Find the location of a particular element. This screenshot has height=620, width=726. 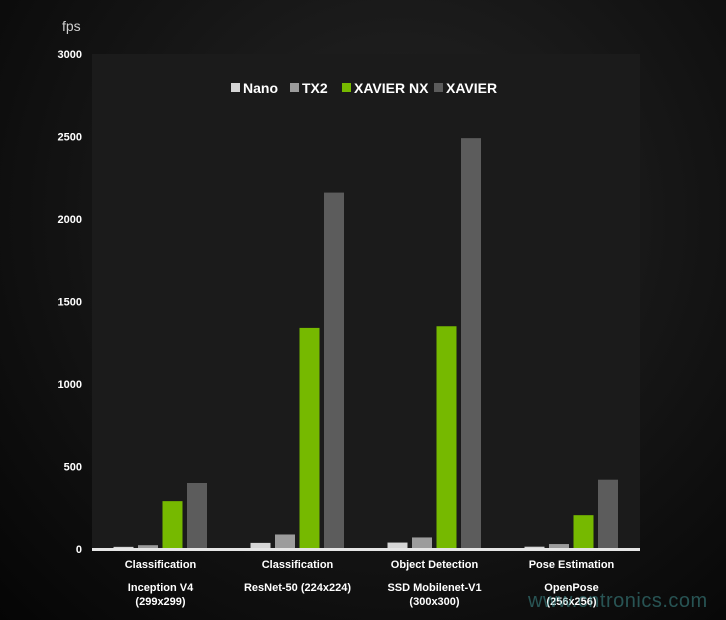

watermark: www.cntronics.com is located at coordinates (618, 601).